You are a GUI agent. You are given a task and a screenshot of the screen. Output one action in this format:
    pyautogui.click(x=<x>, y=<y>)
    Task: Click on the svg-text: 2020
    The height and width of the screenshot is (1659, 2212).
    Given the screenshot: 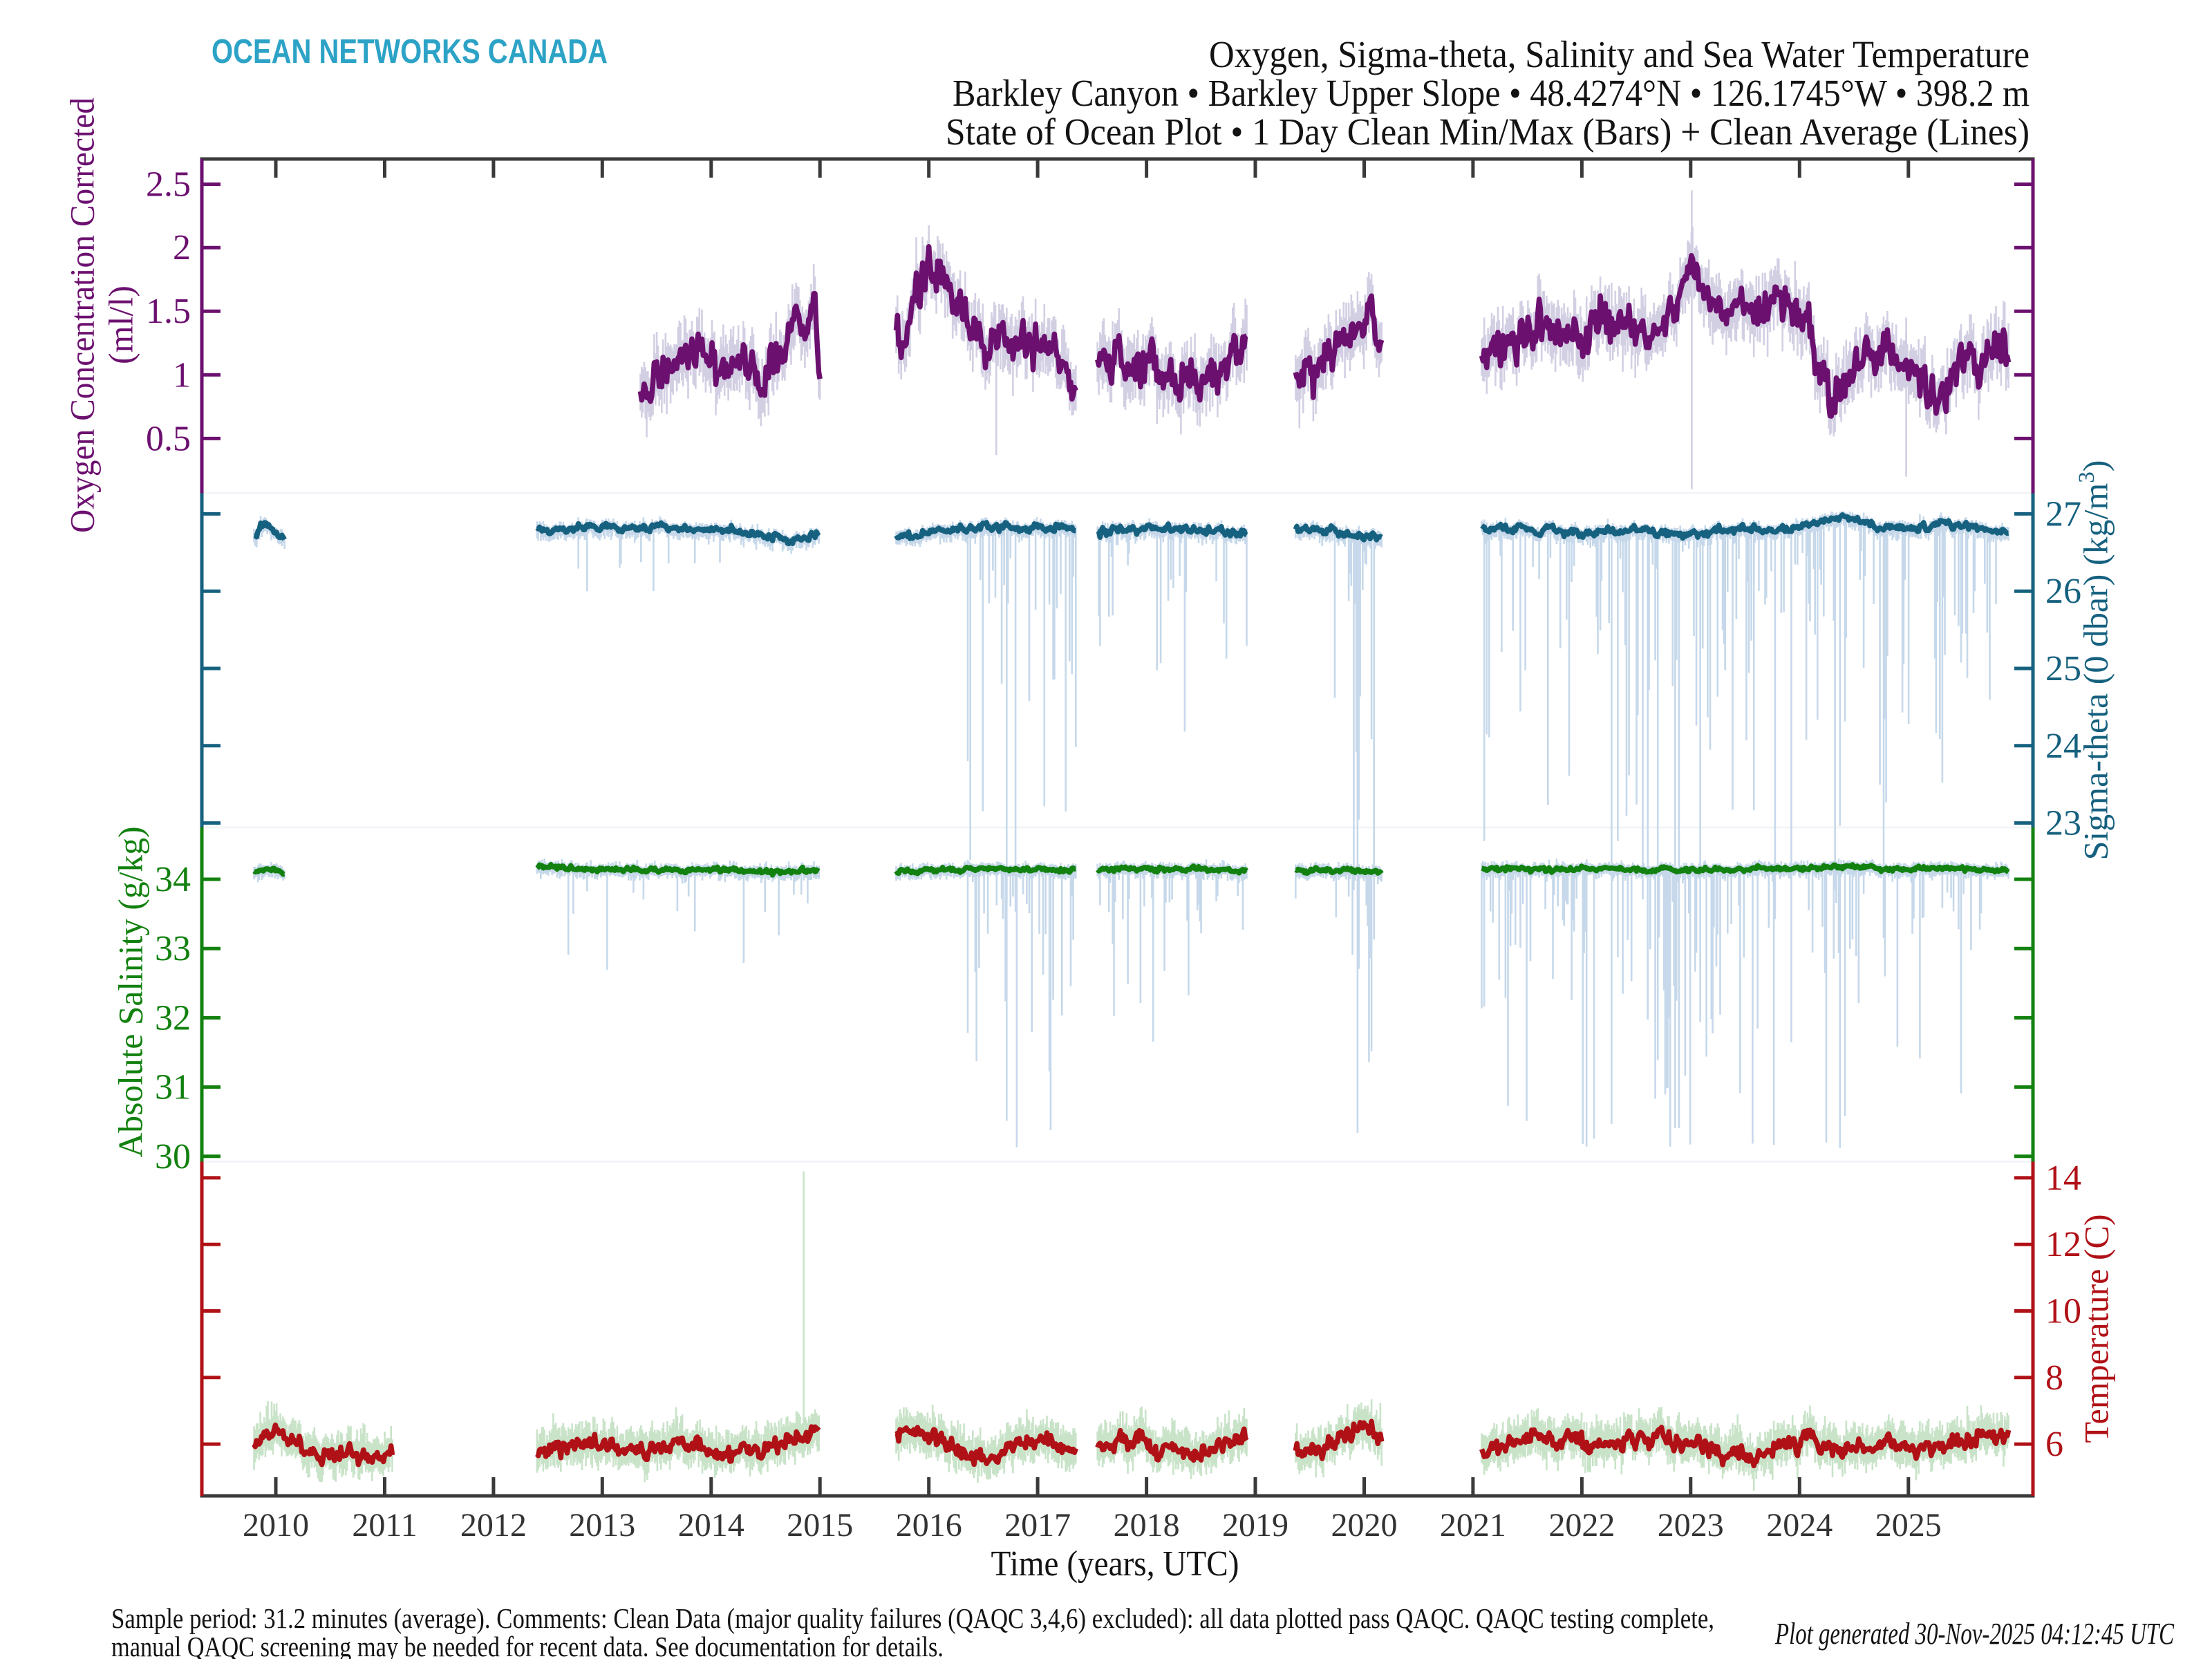 What is the action you would take?
    pyautogui.click(x=1364, y=1525)
    